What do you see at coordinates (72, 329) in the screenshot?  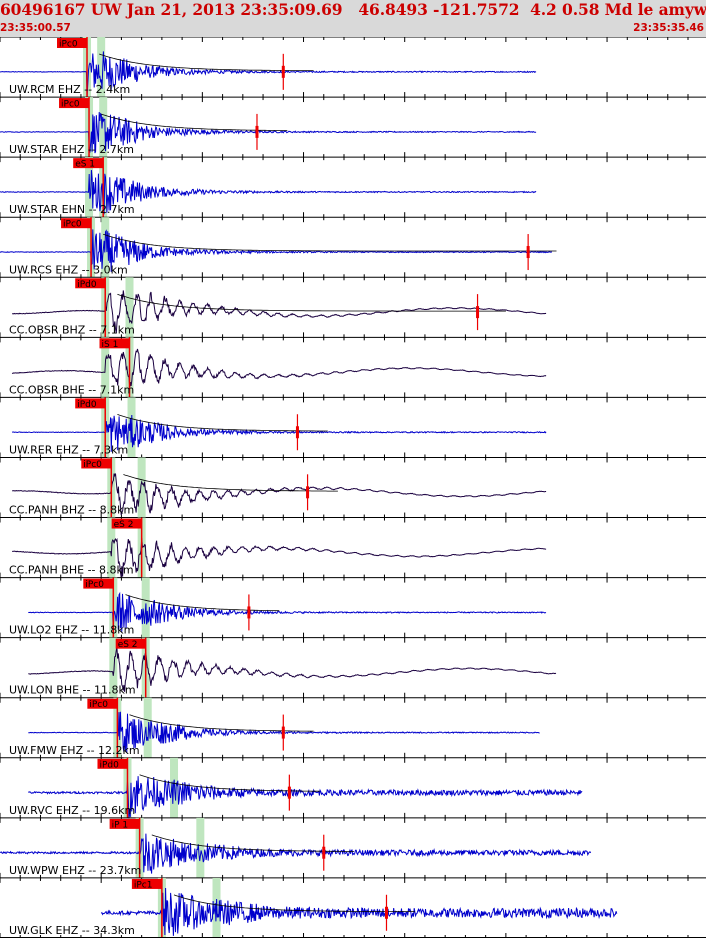 I see `station-label: CC.OBSR BHZ -- 7.1km` at bounding box center [72, 329].